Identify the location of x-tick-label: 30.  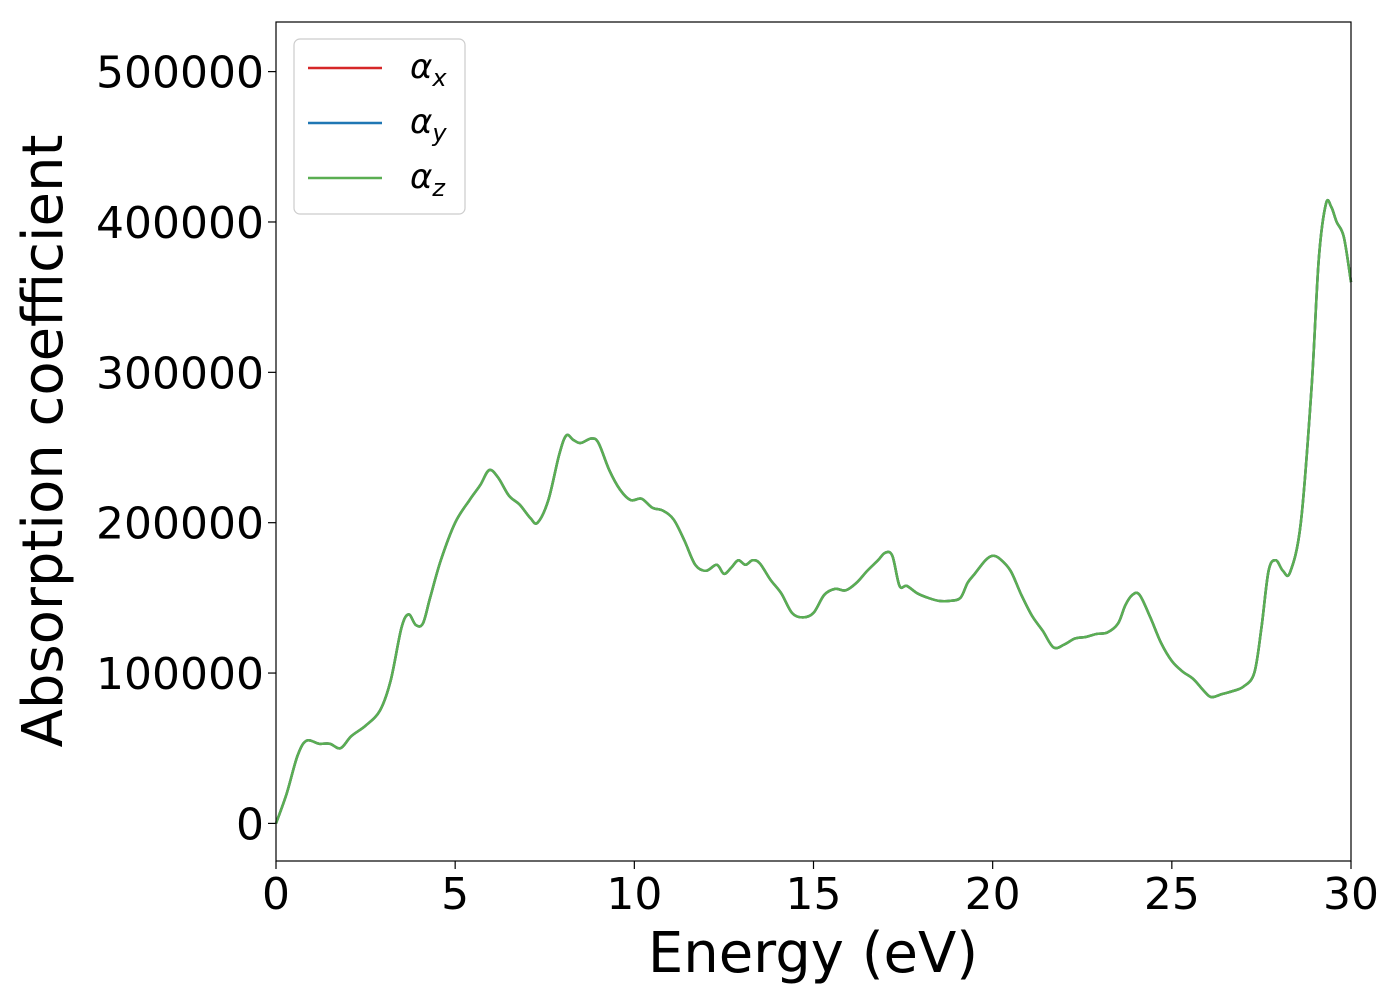
(1351, 894).